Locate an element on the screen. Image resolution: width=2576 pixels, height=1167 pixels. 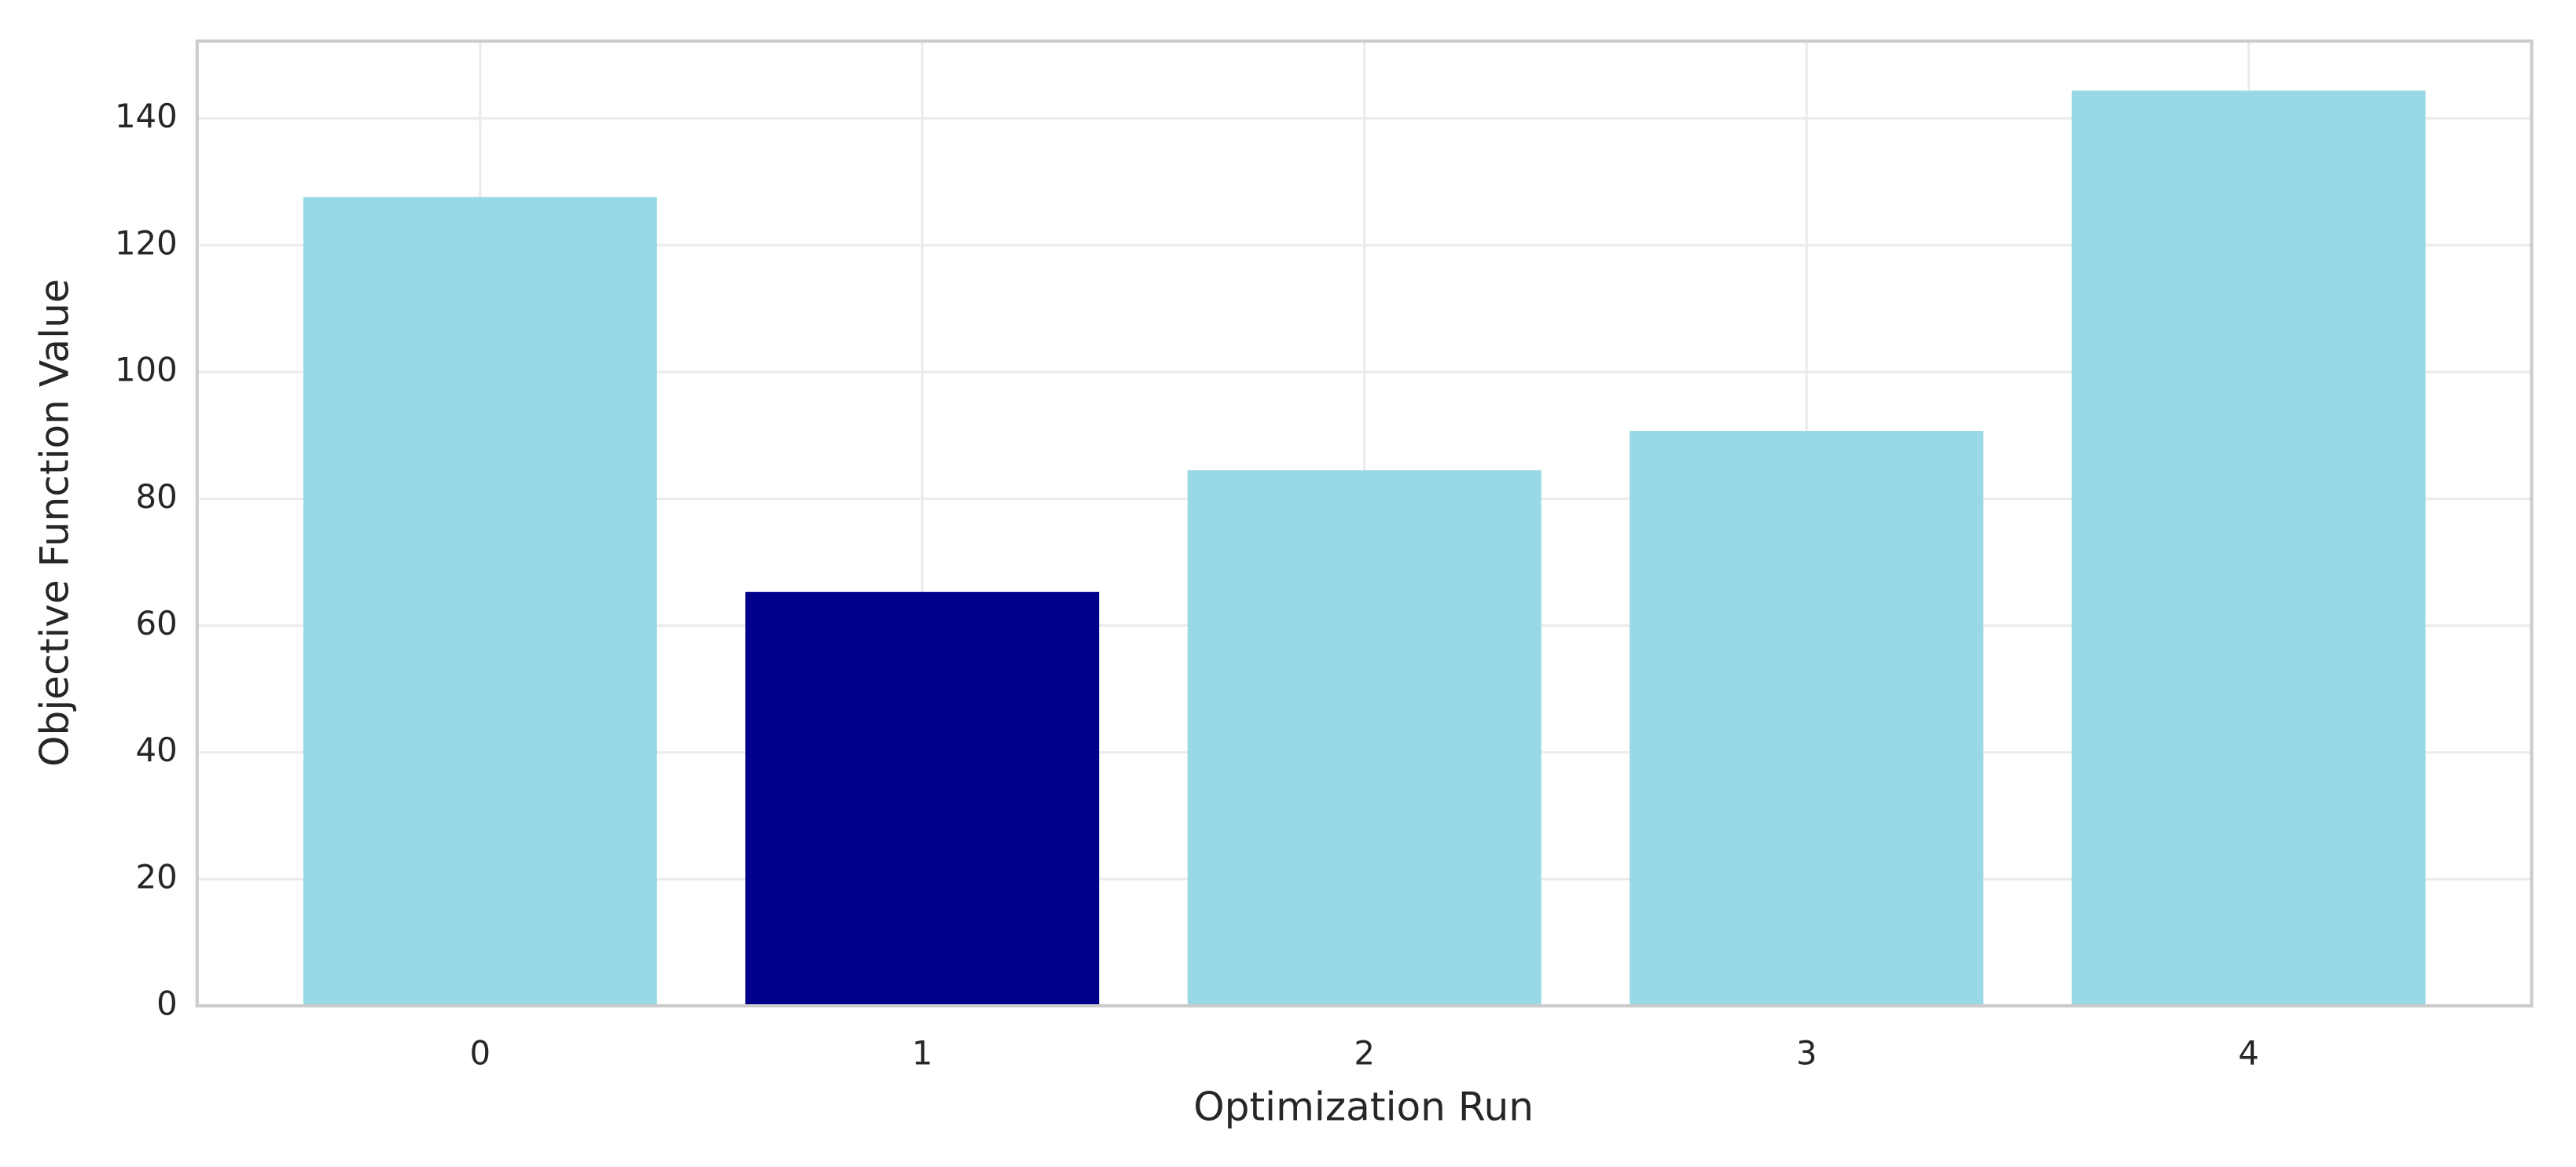
x-tick-label: 3 is located at coordinates (1806, 1052).